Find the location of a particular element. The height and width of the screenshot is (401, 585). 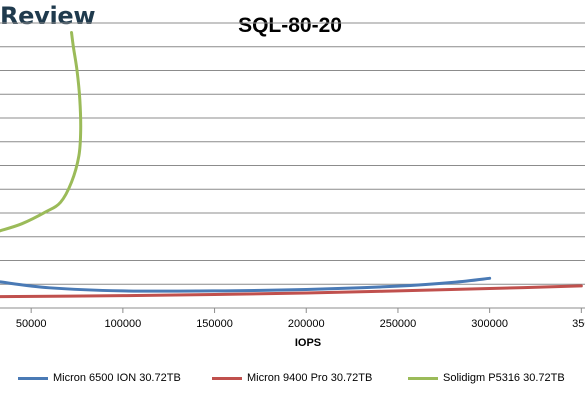

legend-item-micron-9400: Micron 9400 Pro 30.72TB is located at coordinates (292, 378).